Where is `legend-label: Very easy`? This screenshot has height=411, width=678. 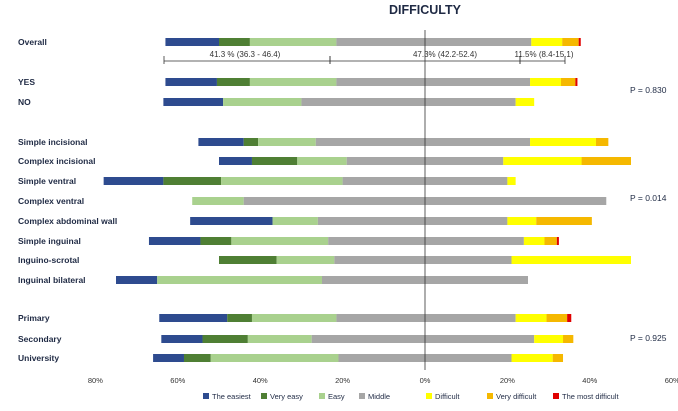 legend-label: Very easy is located at coordinates (286, 396).